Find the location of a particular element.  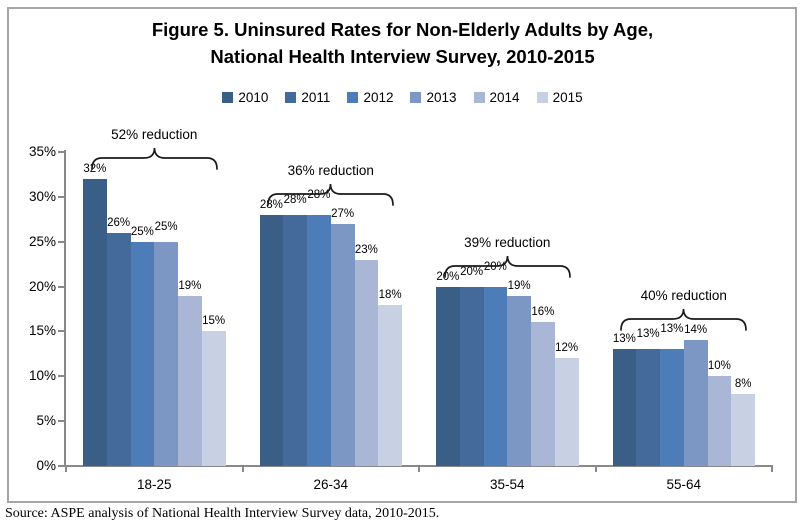

bar-value-label: 15% is located at coordinates (214, 321).